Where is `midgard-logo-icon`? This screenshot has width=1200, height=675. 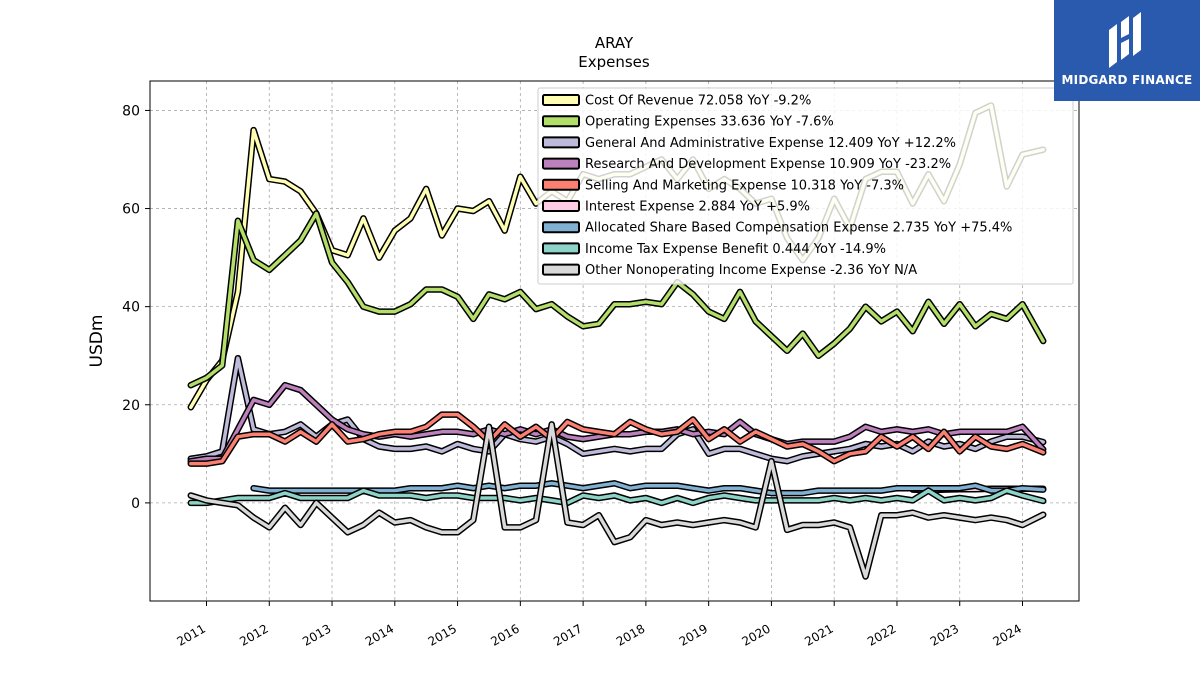 midgard-logo-icon is located at coordinates (1125, 40).